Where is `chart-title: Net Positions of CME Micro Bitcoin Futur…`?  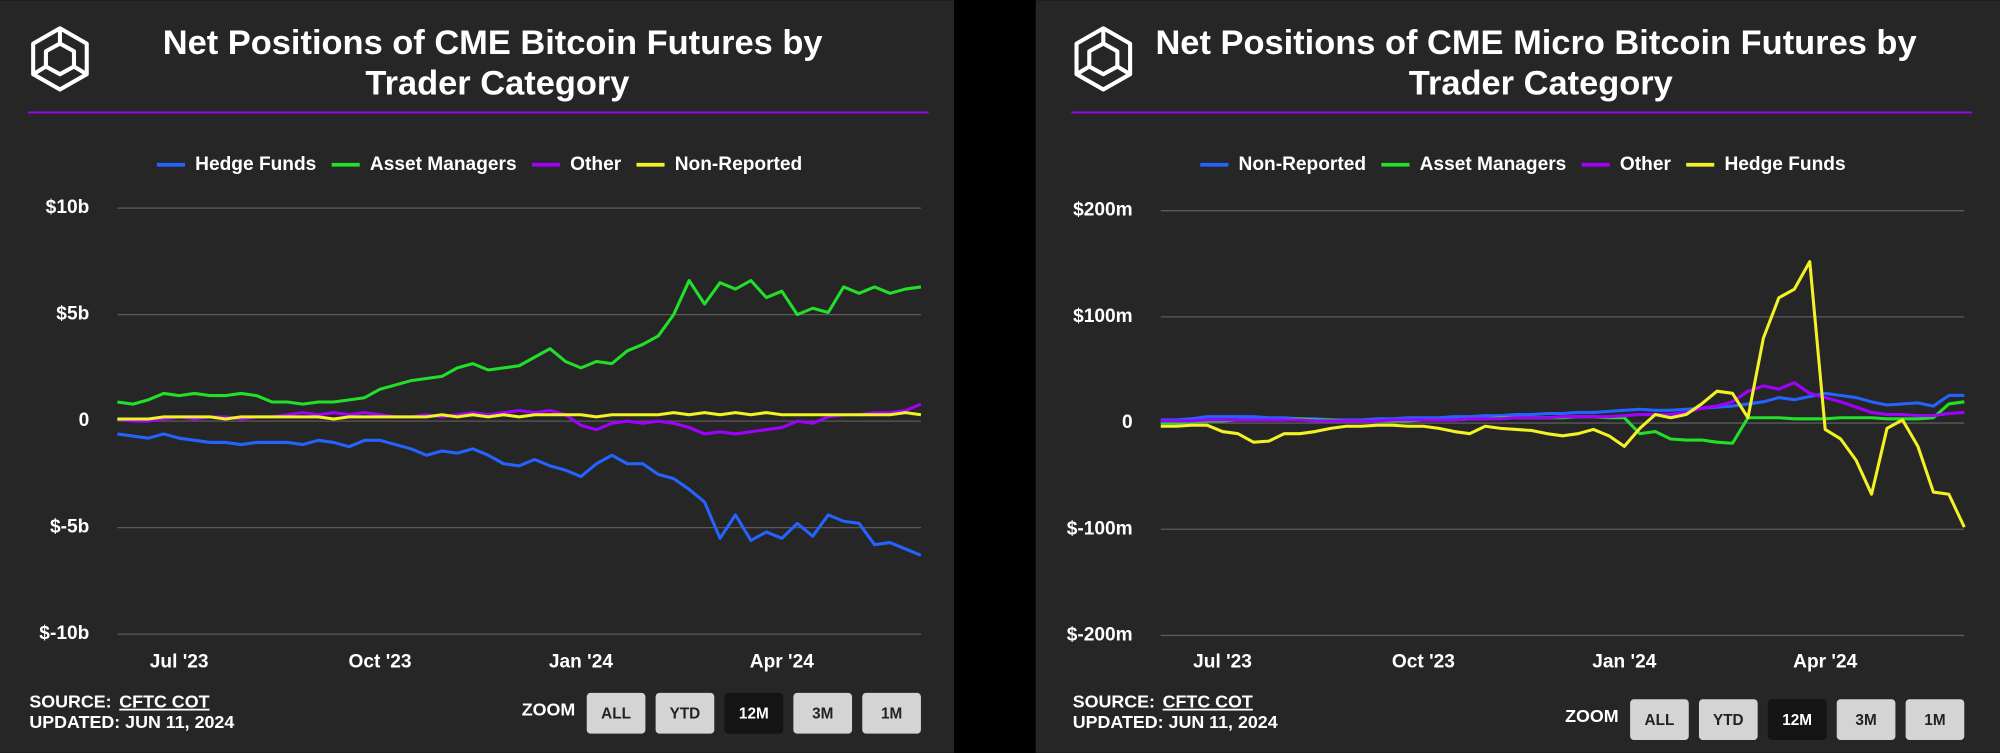 chart-title: Net Positions of CME Micro Bitcoin Futur… is located at coordinates (1540, 63).